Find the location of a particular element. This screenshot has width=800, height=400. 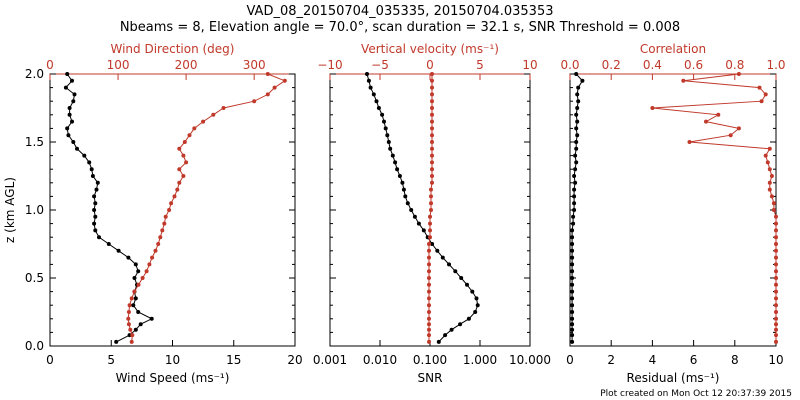

figure-title-line1: VAD_08_20150704_035335, 20150704.035353 is located at coordinates (400, 11).